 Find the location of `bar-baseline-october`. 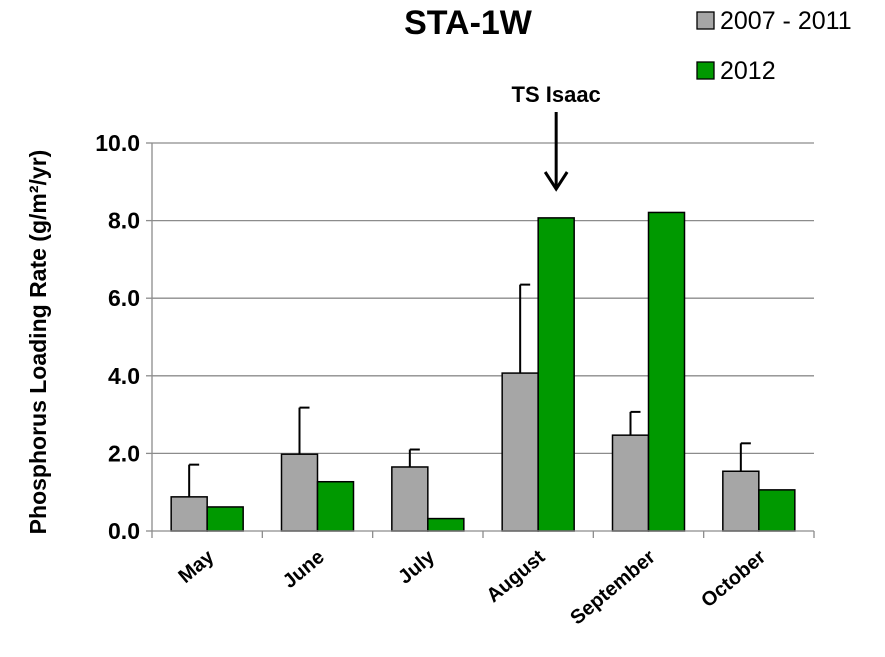

bar-baseline-october is located at coordinates (741, 501).